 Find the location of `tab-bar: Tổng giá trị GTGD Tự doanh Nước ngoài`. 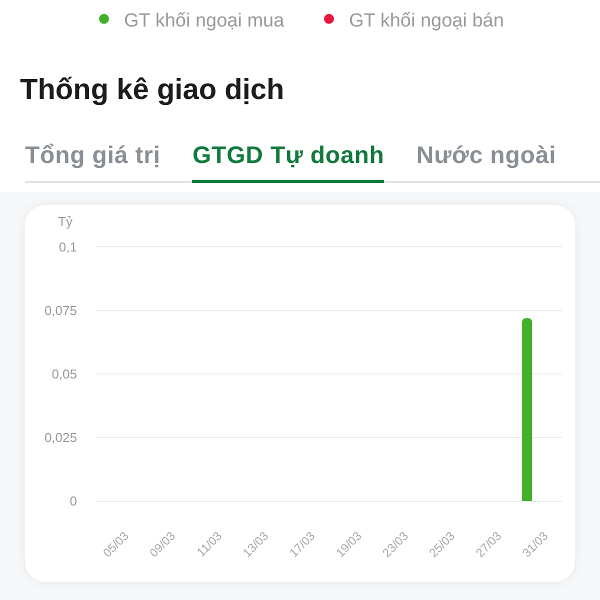

tab-bar: Tổng giá trị GTGD Tự doanh Nước ngoài is located at coordinates (312, 162).